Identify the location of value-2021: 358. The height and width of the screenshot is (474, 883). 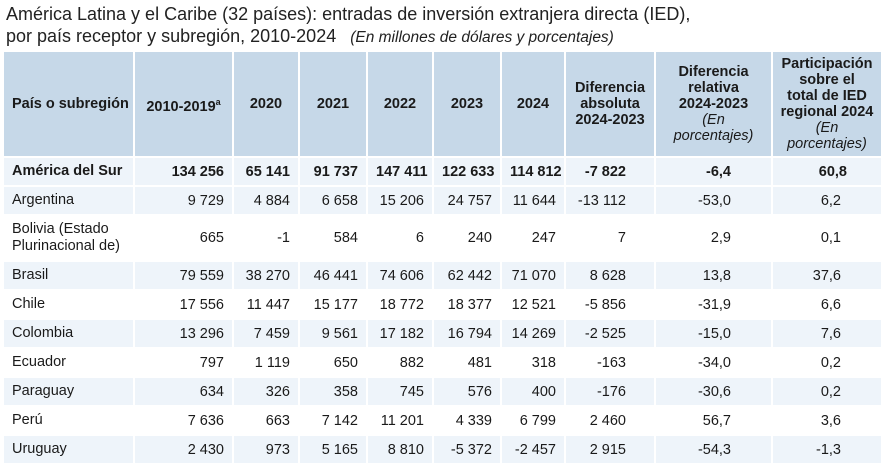
(332, 392).